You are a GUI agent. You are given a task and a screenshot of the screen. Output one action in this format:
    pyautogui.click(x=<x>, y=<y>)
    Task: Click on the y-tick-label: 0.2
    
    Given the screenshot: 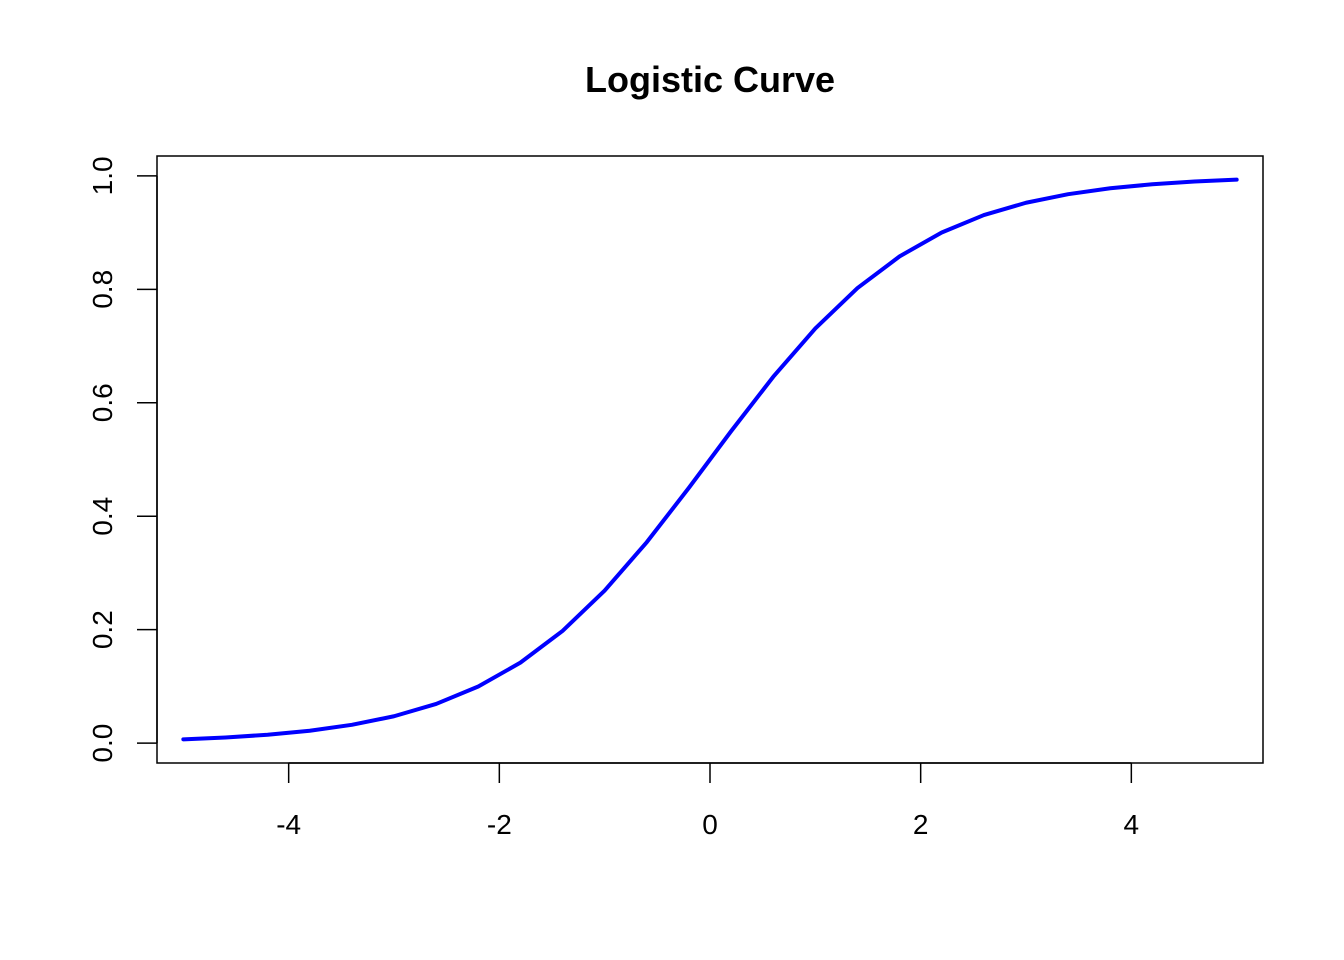 What is the action you would take?
    pyautogui.click(x=102, y=629)
    